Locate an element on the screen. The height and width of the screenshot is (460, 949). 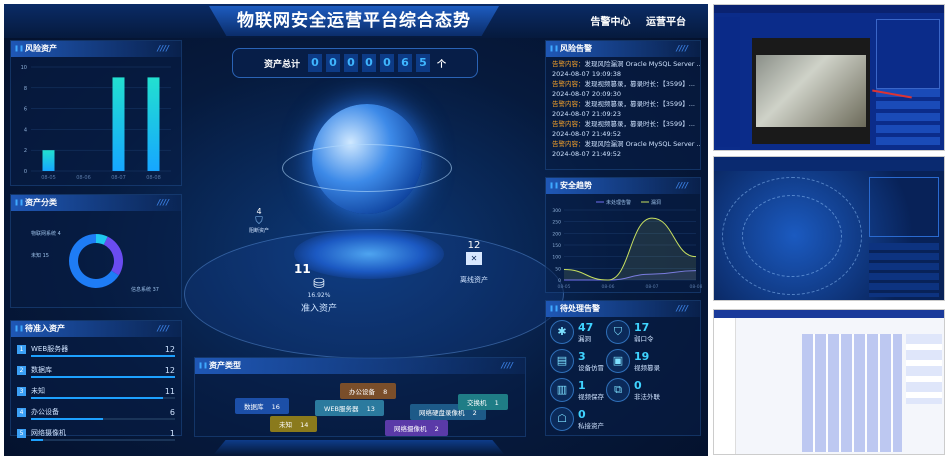
asset-type-tag: 交换机 1 is located at coordinates (483, 402).